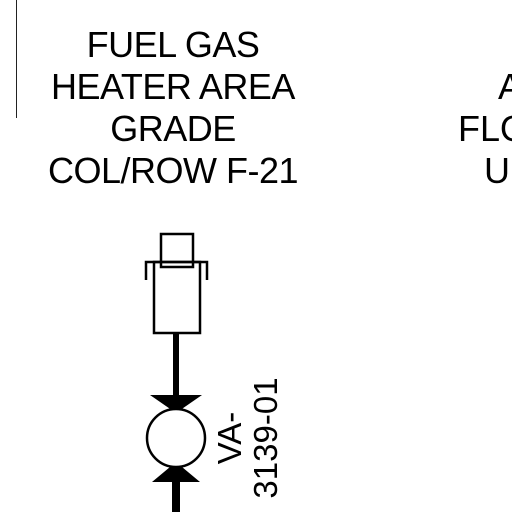 This screenshot has height=512, width=512. I want to click on fitting-body-symbol, so click(177, 297).